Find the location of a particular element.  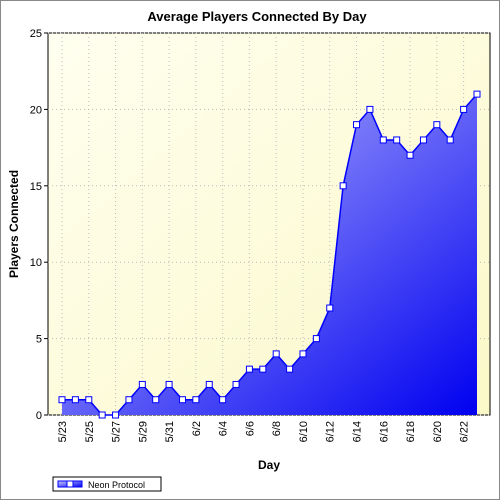

y-tick-label: 0 is located at coordinates (39, 416).